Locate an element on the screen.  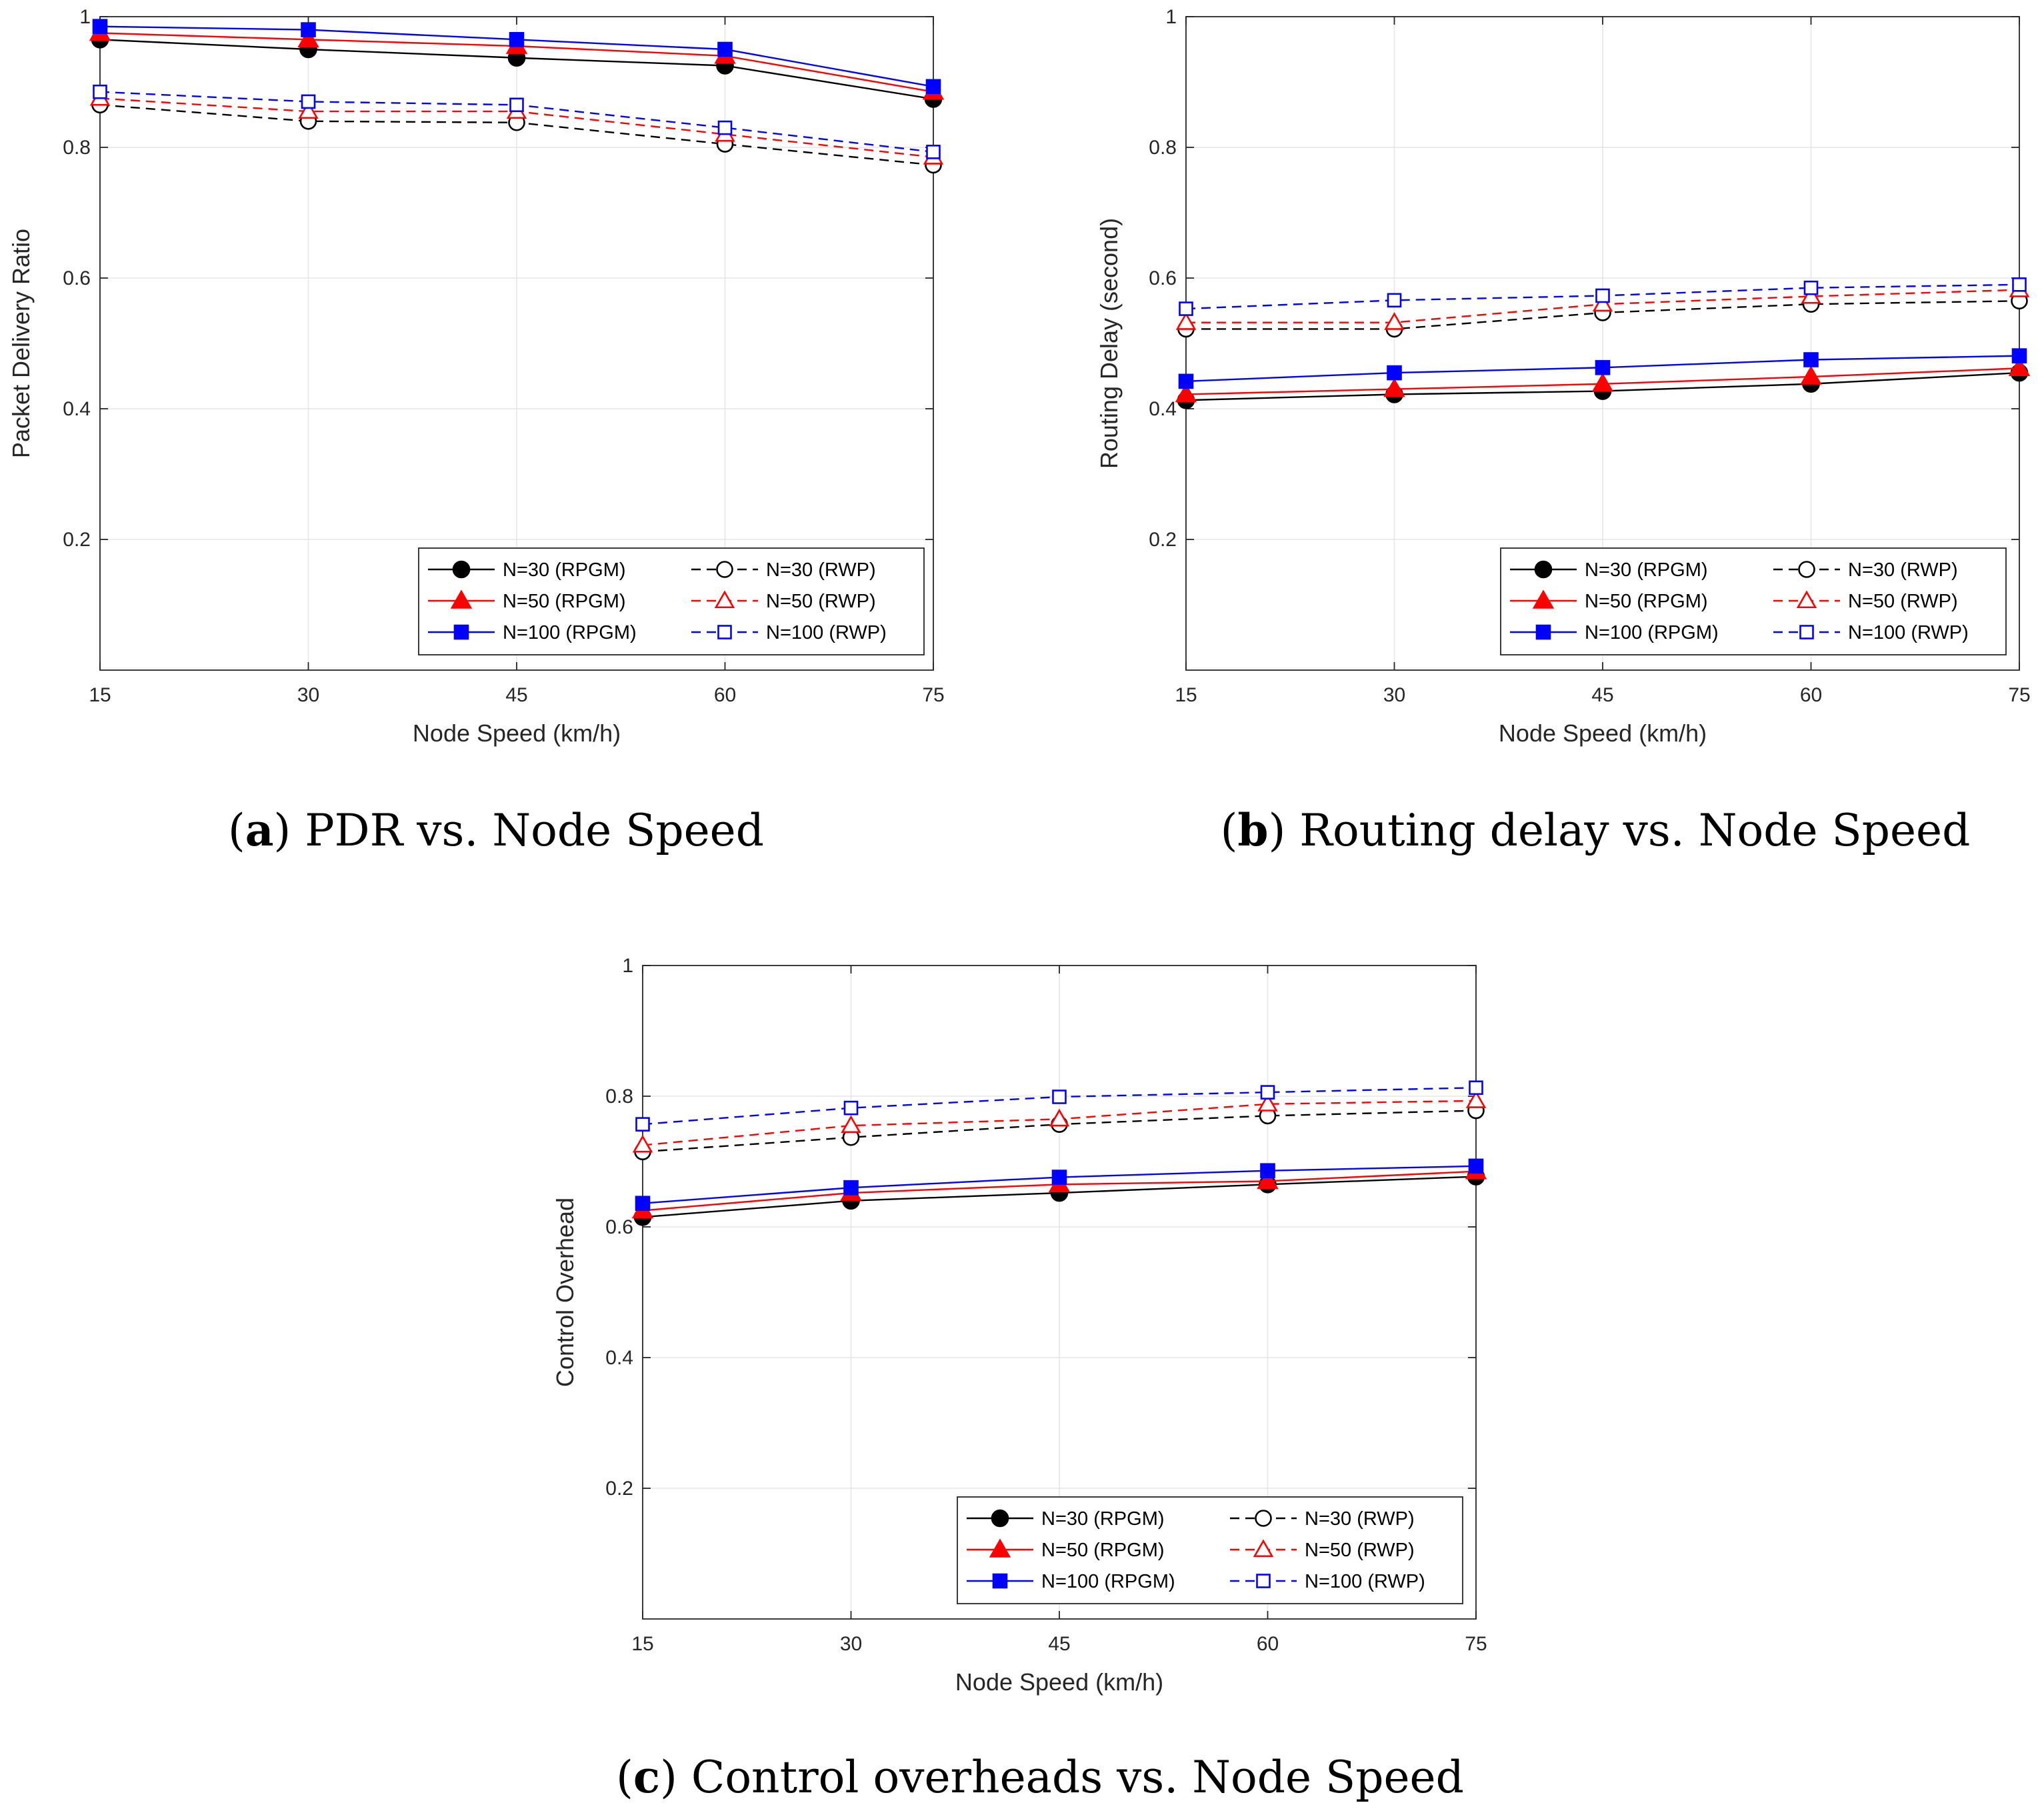
legend-label: N=50 (RWP) is located at coordinates (821, 601).